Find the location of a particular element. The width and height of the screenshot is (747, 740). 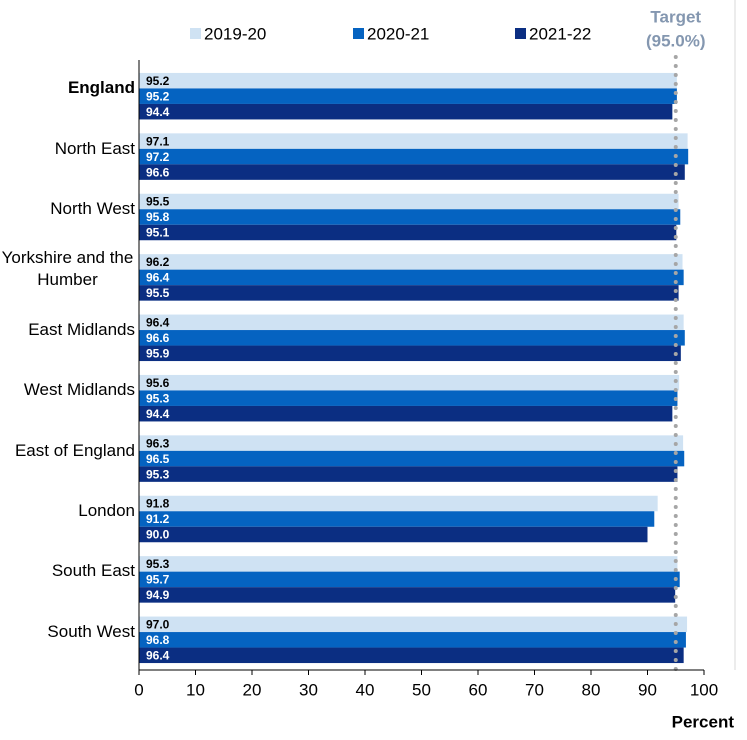

target-sublabel: (95.0%) is located at coordinates (676, 40).